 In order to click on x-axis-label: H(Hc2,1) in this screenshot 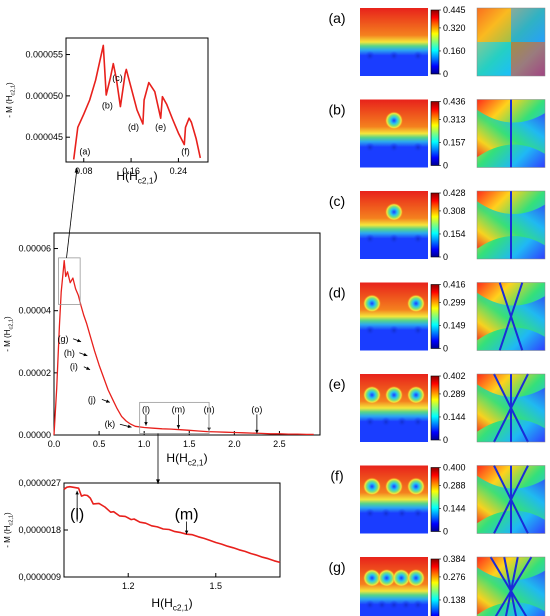, I will do `click(171, 604)`.